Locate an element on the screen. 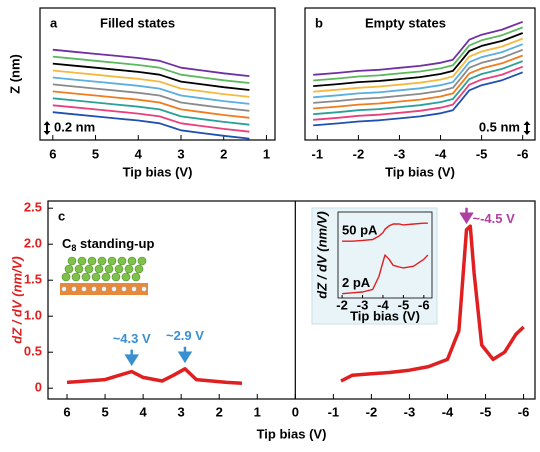 The height and width of the screenshot is (452, 540). y-axis-label: Z (nm) is located at coordinates (14, 74).